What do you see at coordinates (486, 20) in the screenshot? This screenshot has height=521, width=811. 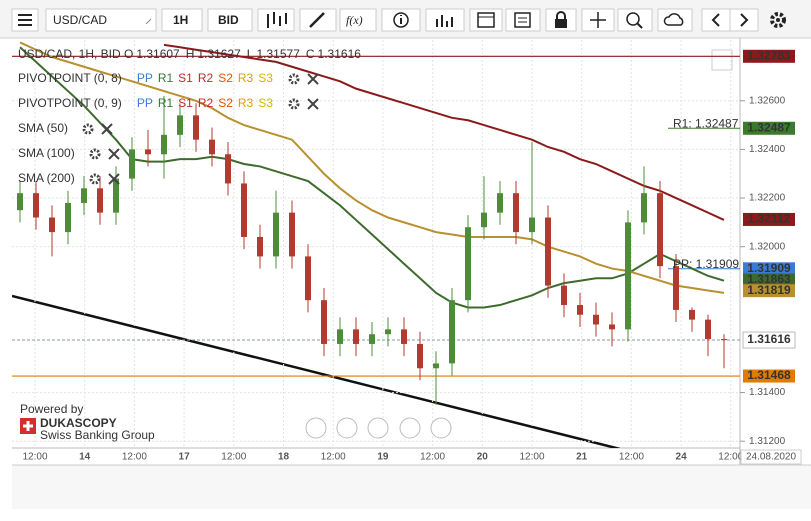 I see `calendar-button` at bounding box center [486, 20].